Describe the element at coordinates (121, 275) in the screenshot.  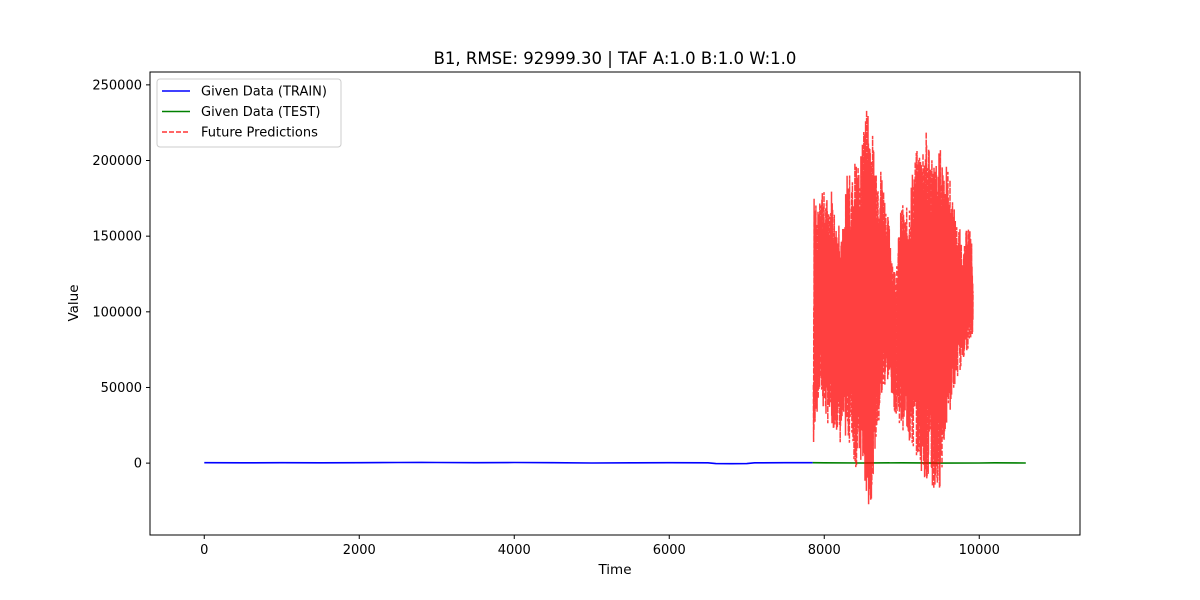
I see `y-axis: 0 50000 100000 150000 200000 250000` at that location.